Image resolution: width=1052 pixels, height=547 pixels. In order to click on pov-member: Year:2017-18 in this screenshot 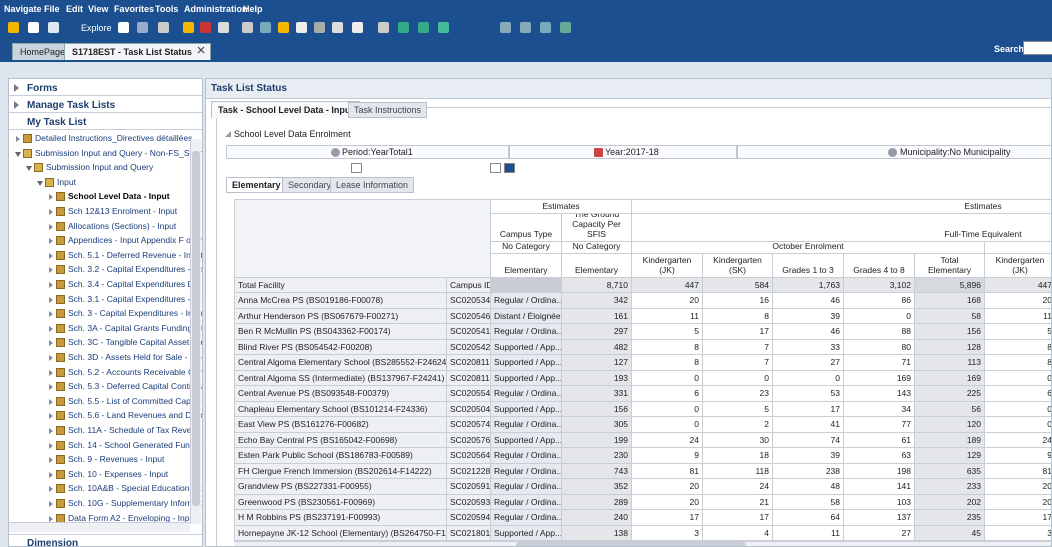, I will do `click(623, 152)`.